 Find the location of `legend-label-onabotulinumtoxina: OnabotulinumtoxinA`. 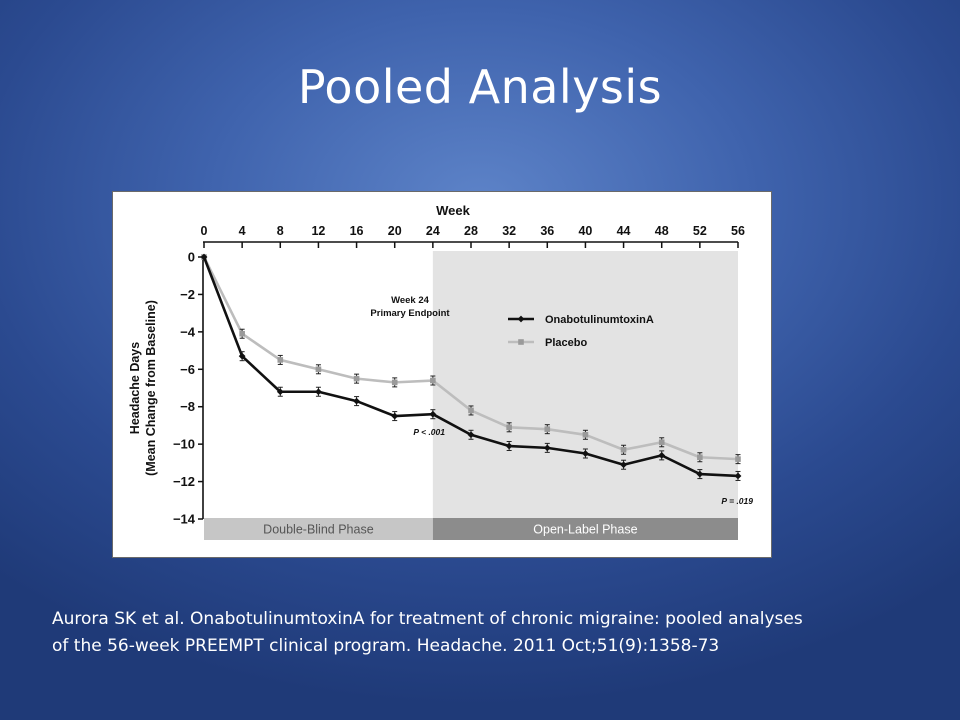

legend-label-onabotulinumtoxina: OnabotulinumtoxinA is located at coordinates (599, 320).